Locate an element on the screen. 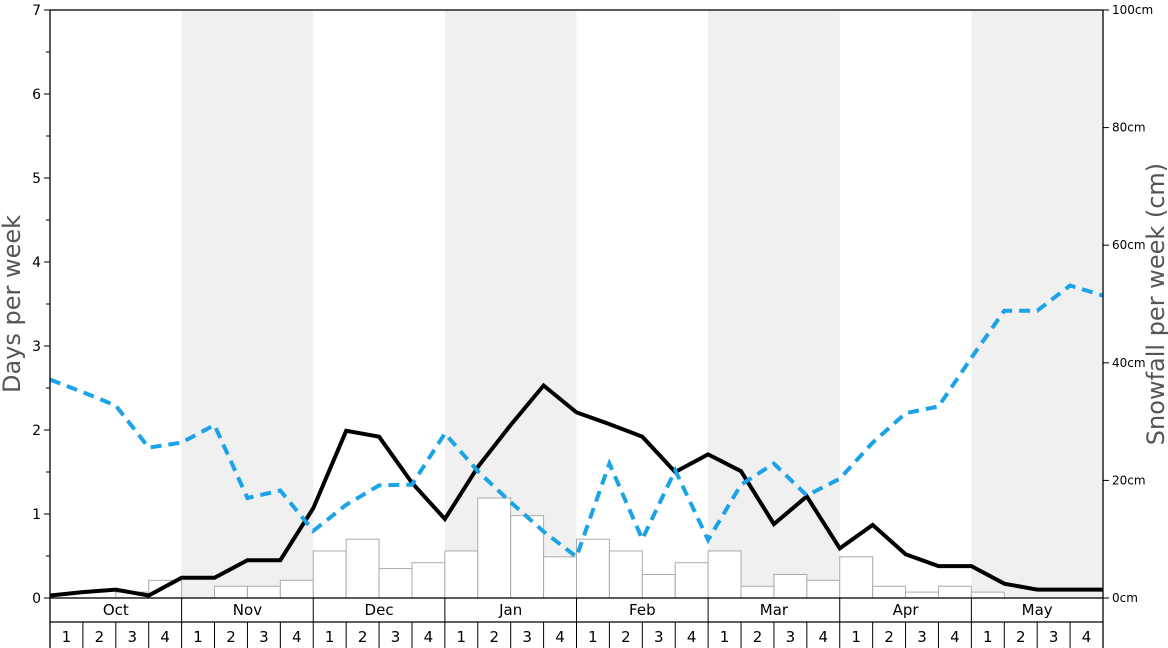 This screenshot has height=648, width=1168. left-tick-label: 1 is located at coordinates (36, 515).